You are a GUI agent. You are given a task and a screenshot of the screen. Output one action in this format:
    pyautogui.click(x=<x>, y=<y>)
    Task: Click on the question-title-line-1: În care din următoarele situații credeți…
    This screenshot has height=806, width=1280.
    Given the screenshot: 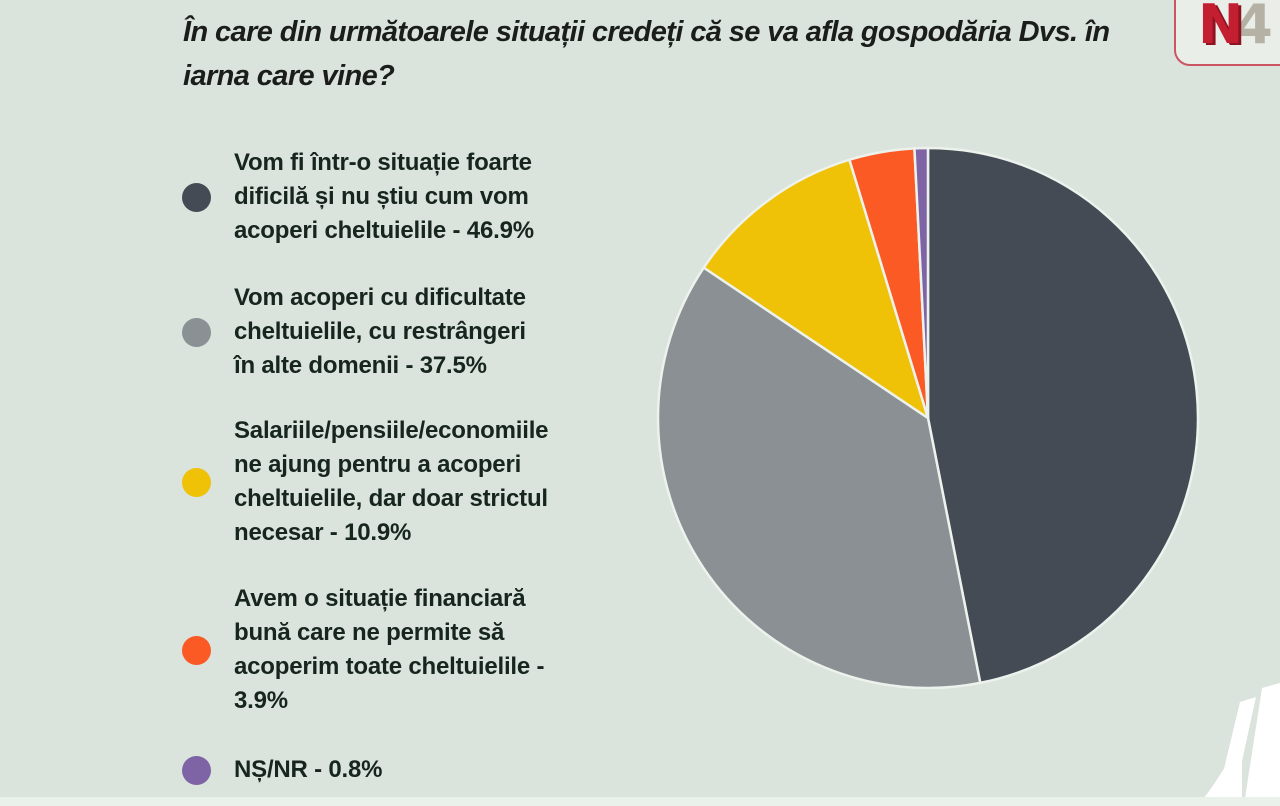 What is the action you would take?
    pyautogui.click(x=646, y=32)
    